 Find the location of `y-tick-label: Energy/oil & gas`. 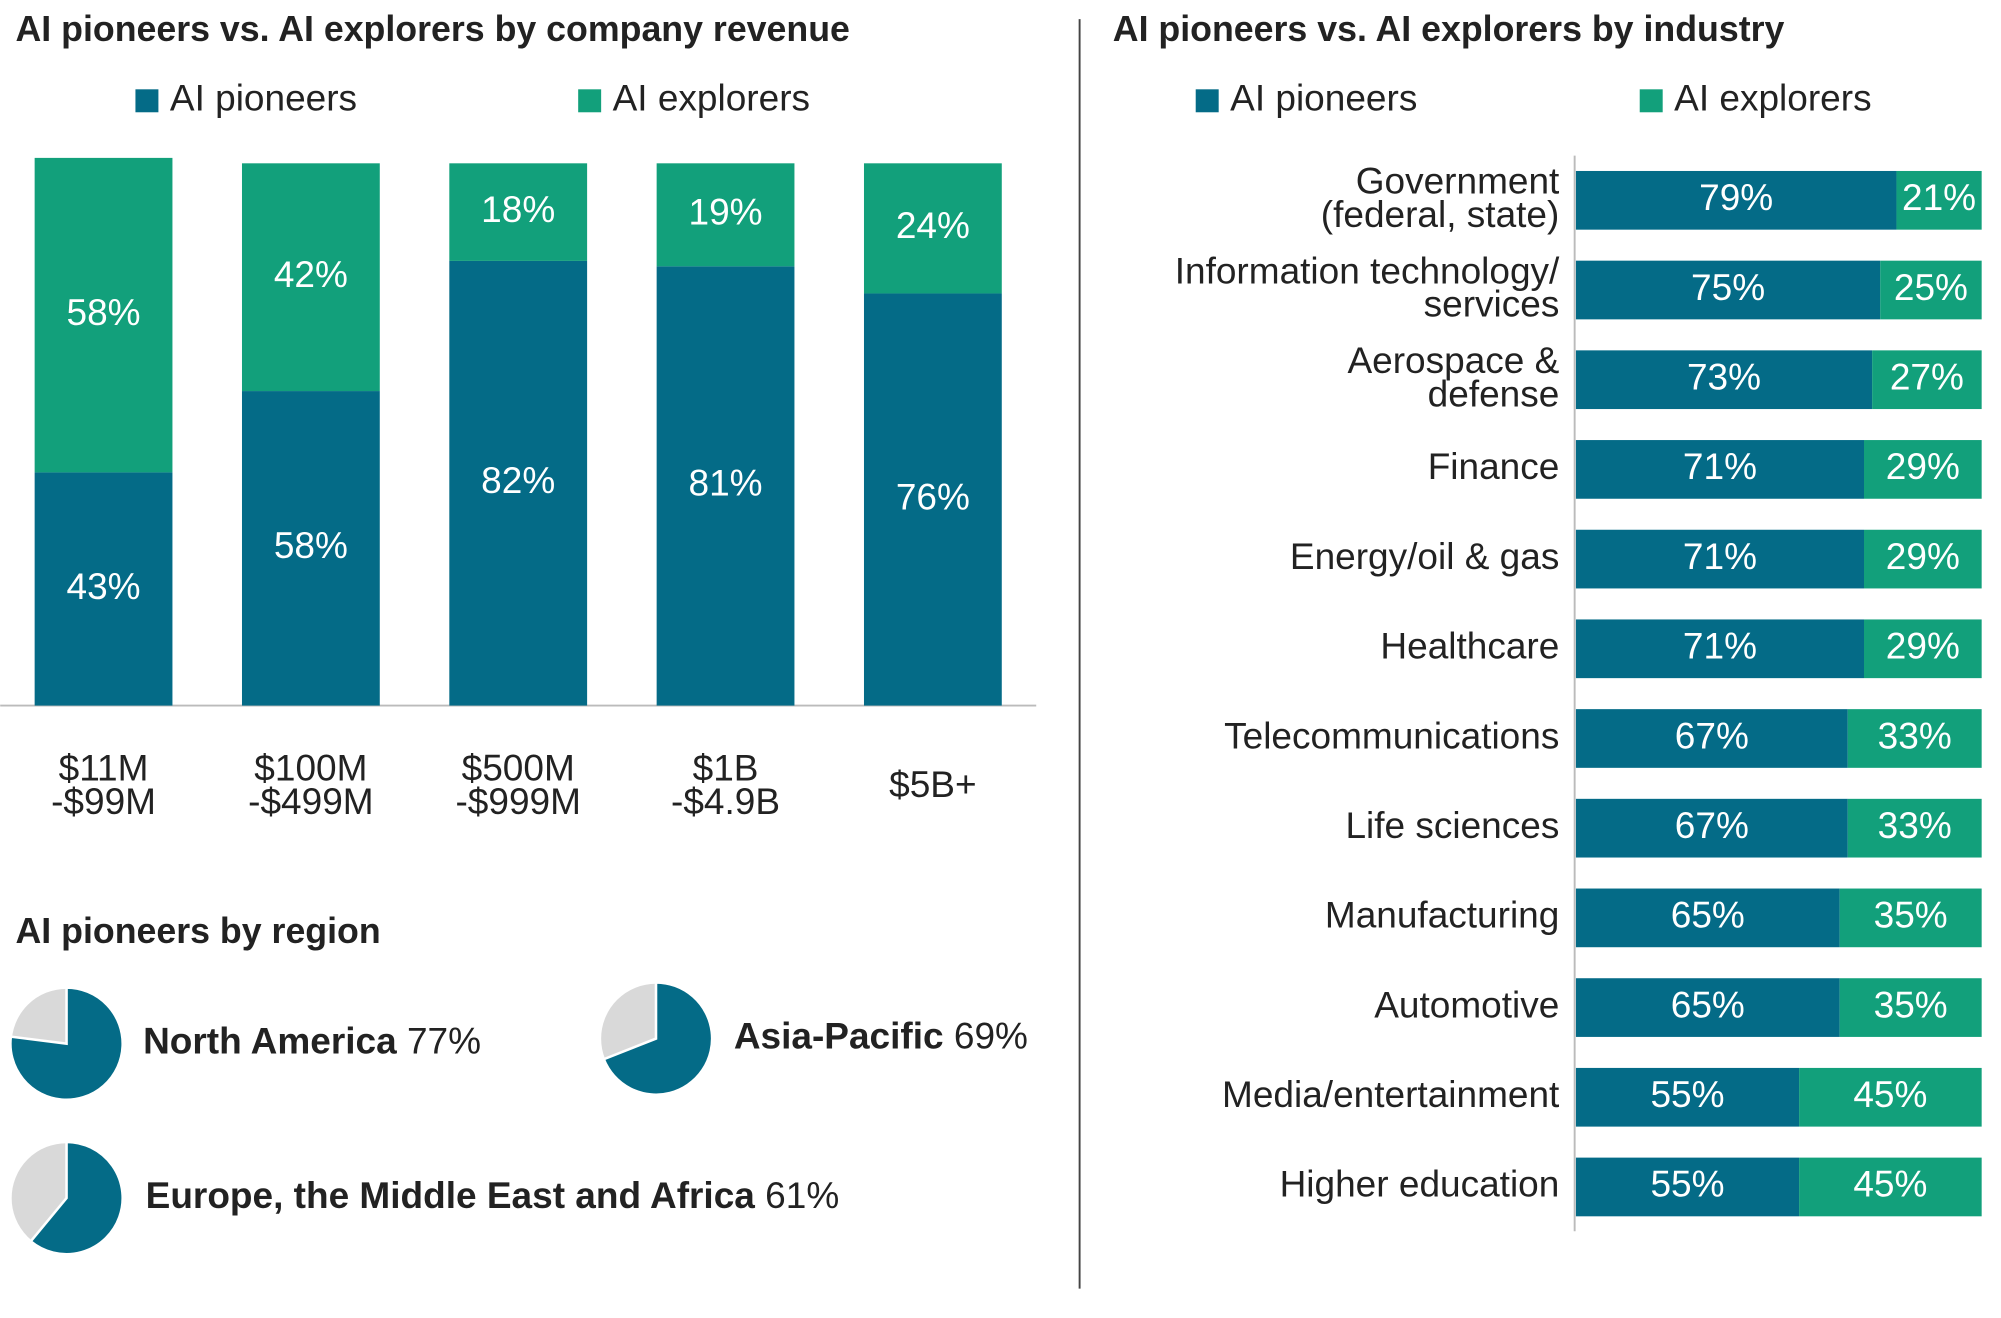

y-tick-label: Energy/oil & gas is located at coordinates (1424, 556).